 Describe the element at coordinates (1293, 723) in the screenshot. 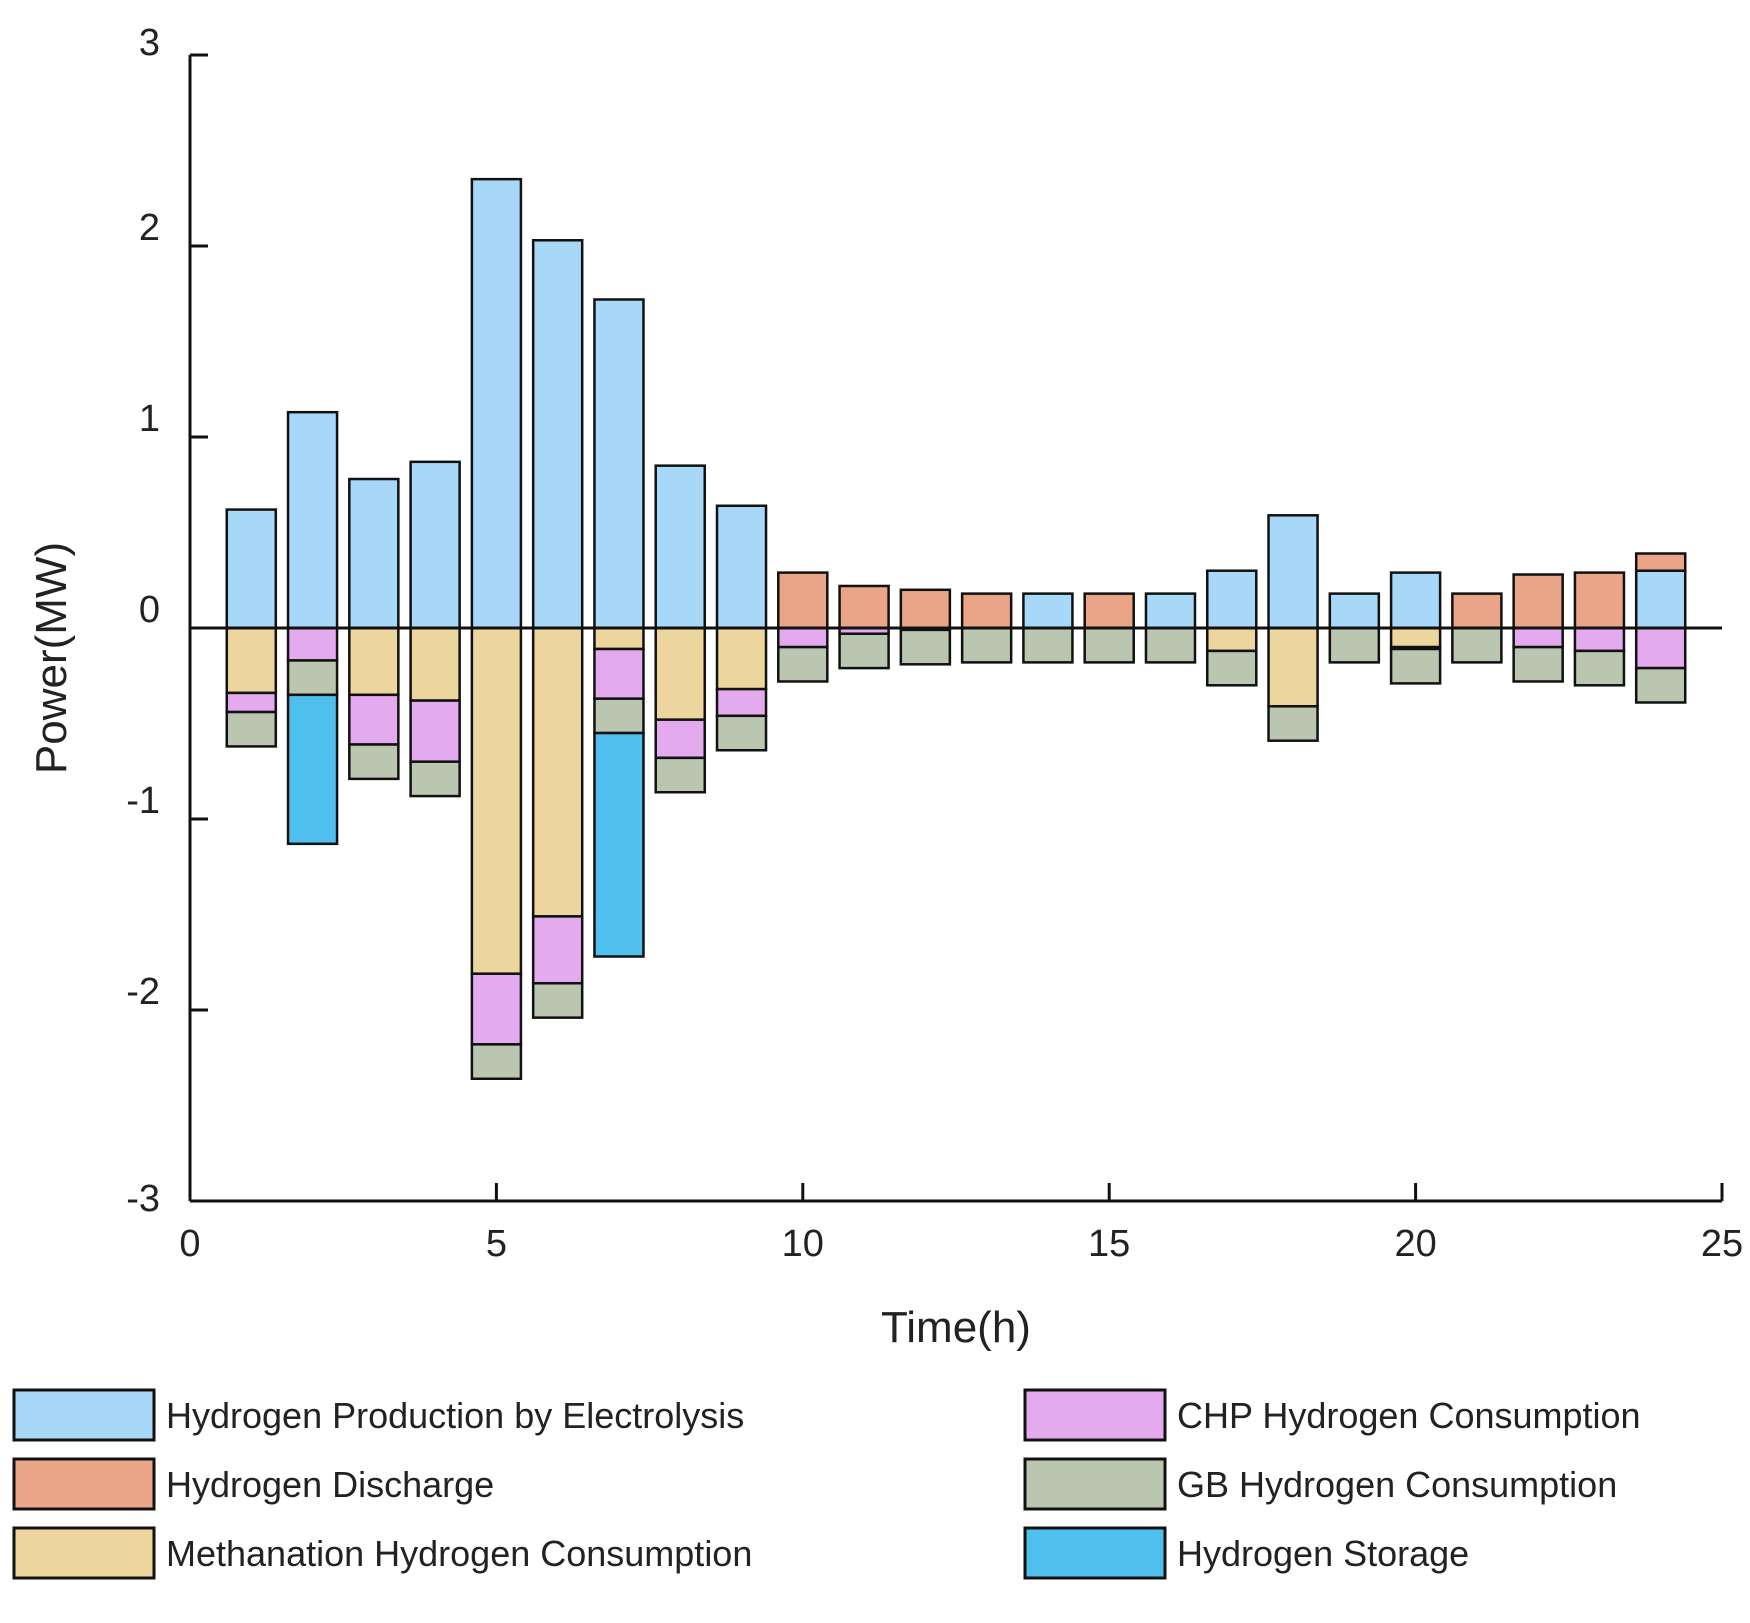

I see `bar-gb-hydrogen-consumption-t18` at that location.